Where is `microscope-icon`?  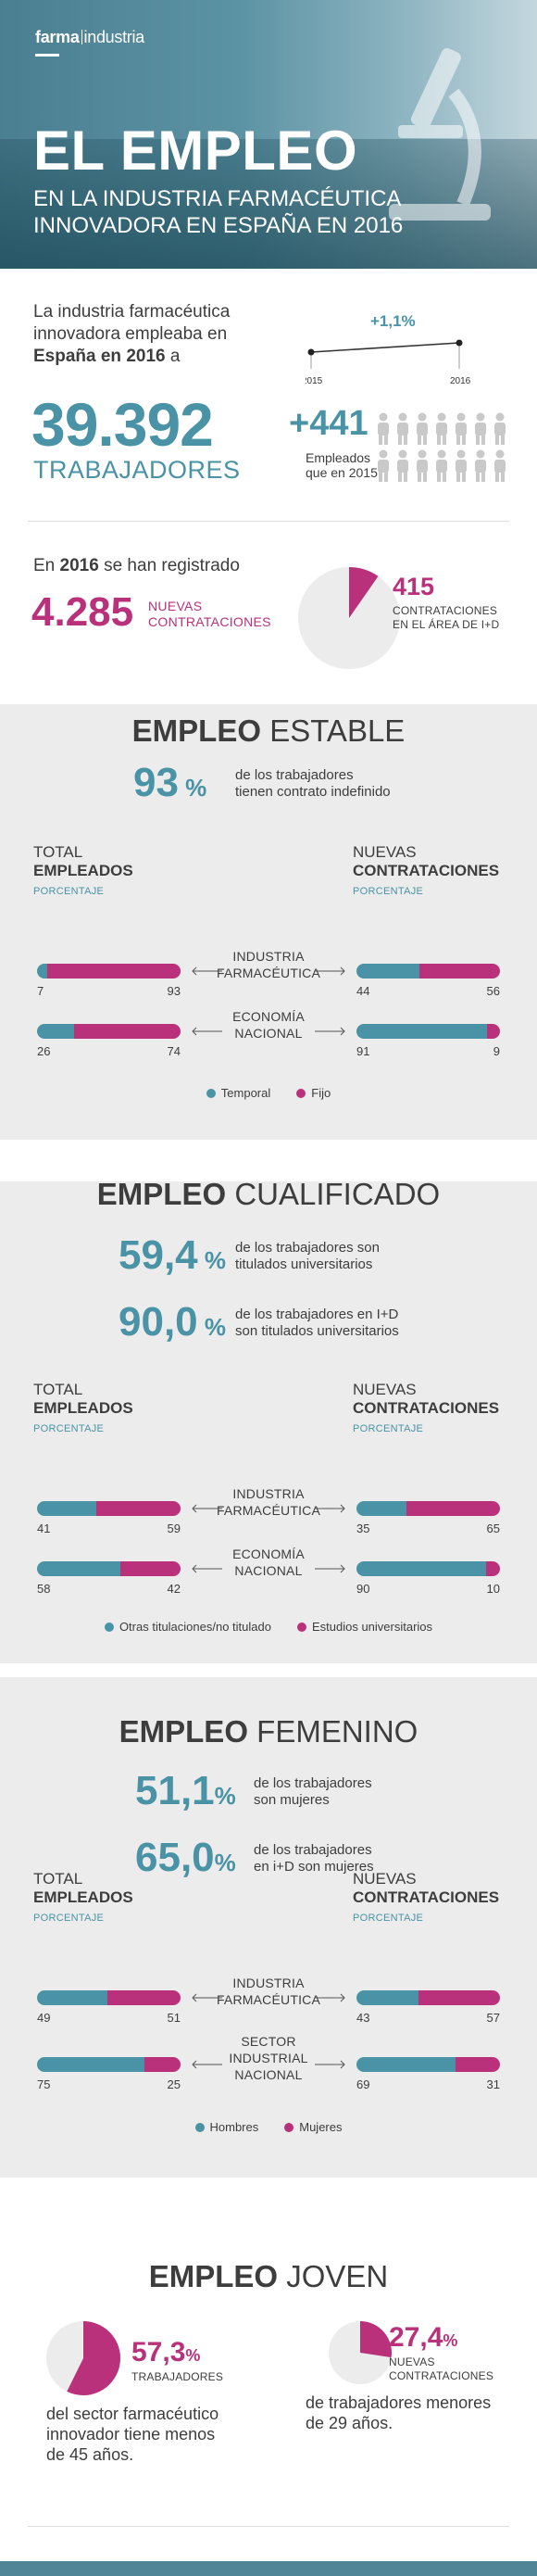
microscope-icon is located at coordinates (440, 134).